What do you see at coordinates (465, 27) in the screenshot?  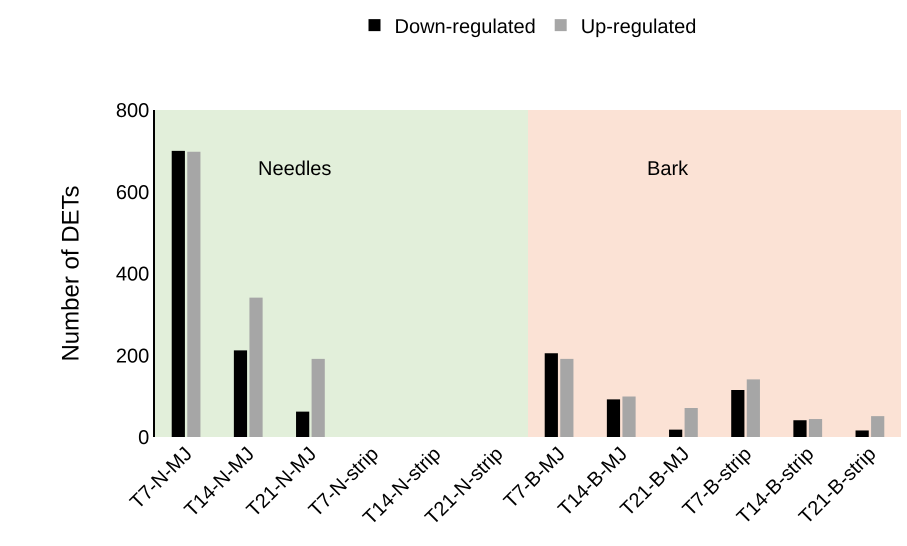 I see `legend-label: Down-regulated` at bounding box center [465, 27].